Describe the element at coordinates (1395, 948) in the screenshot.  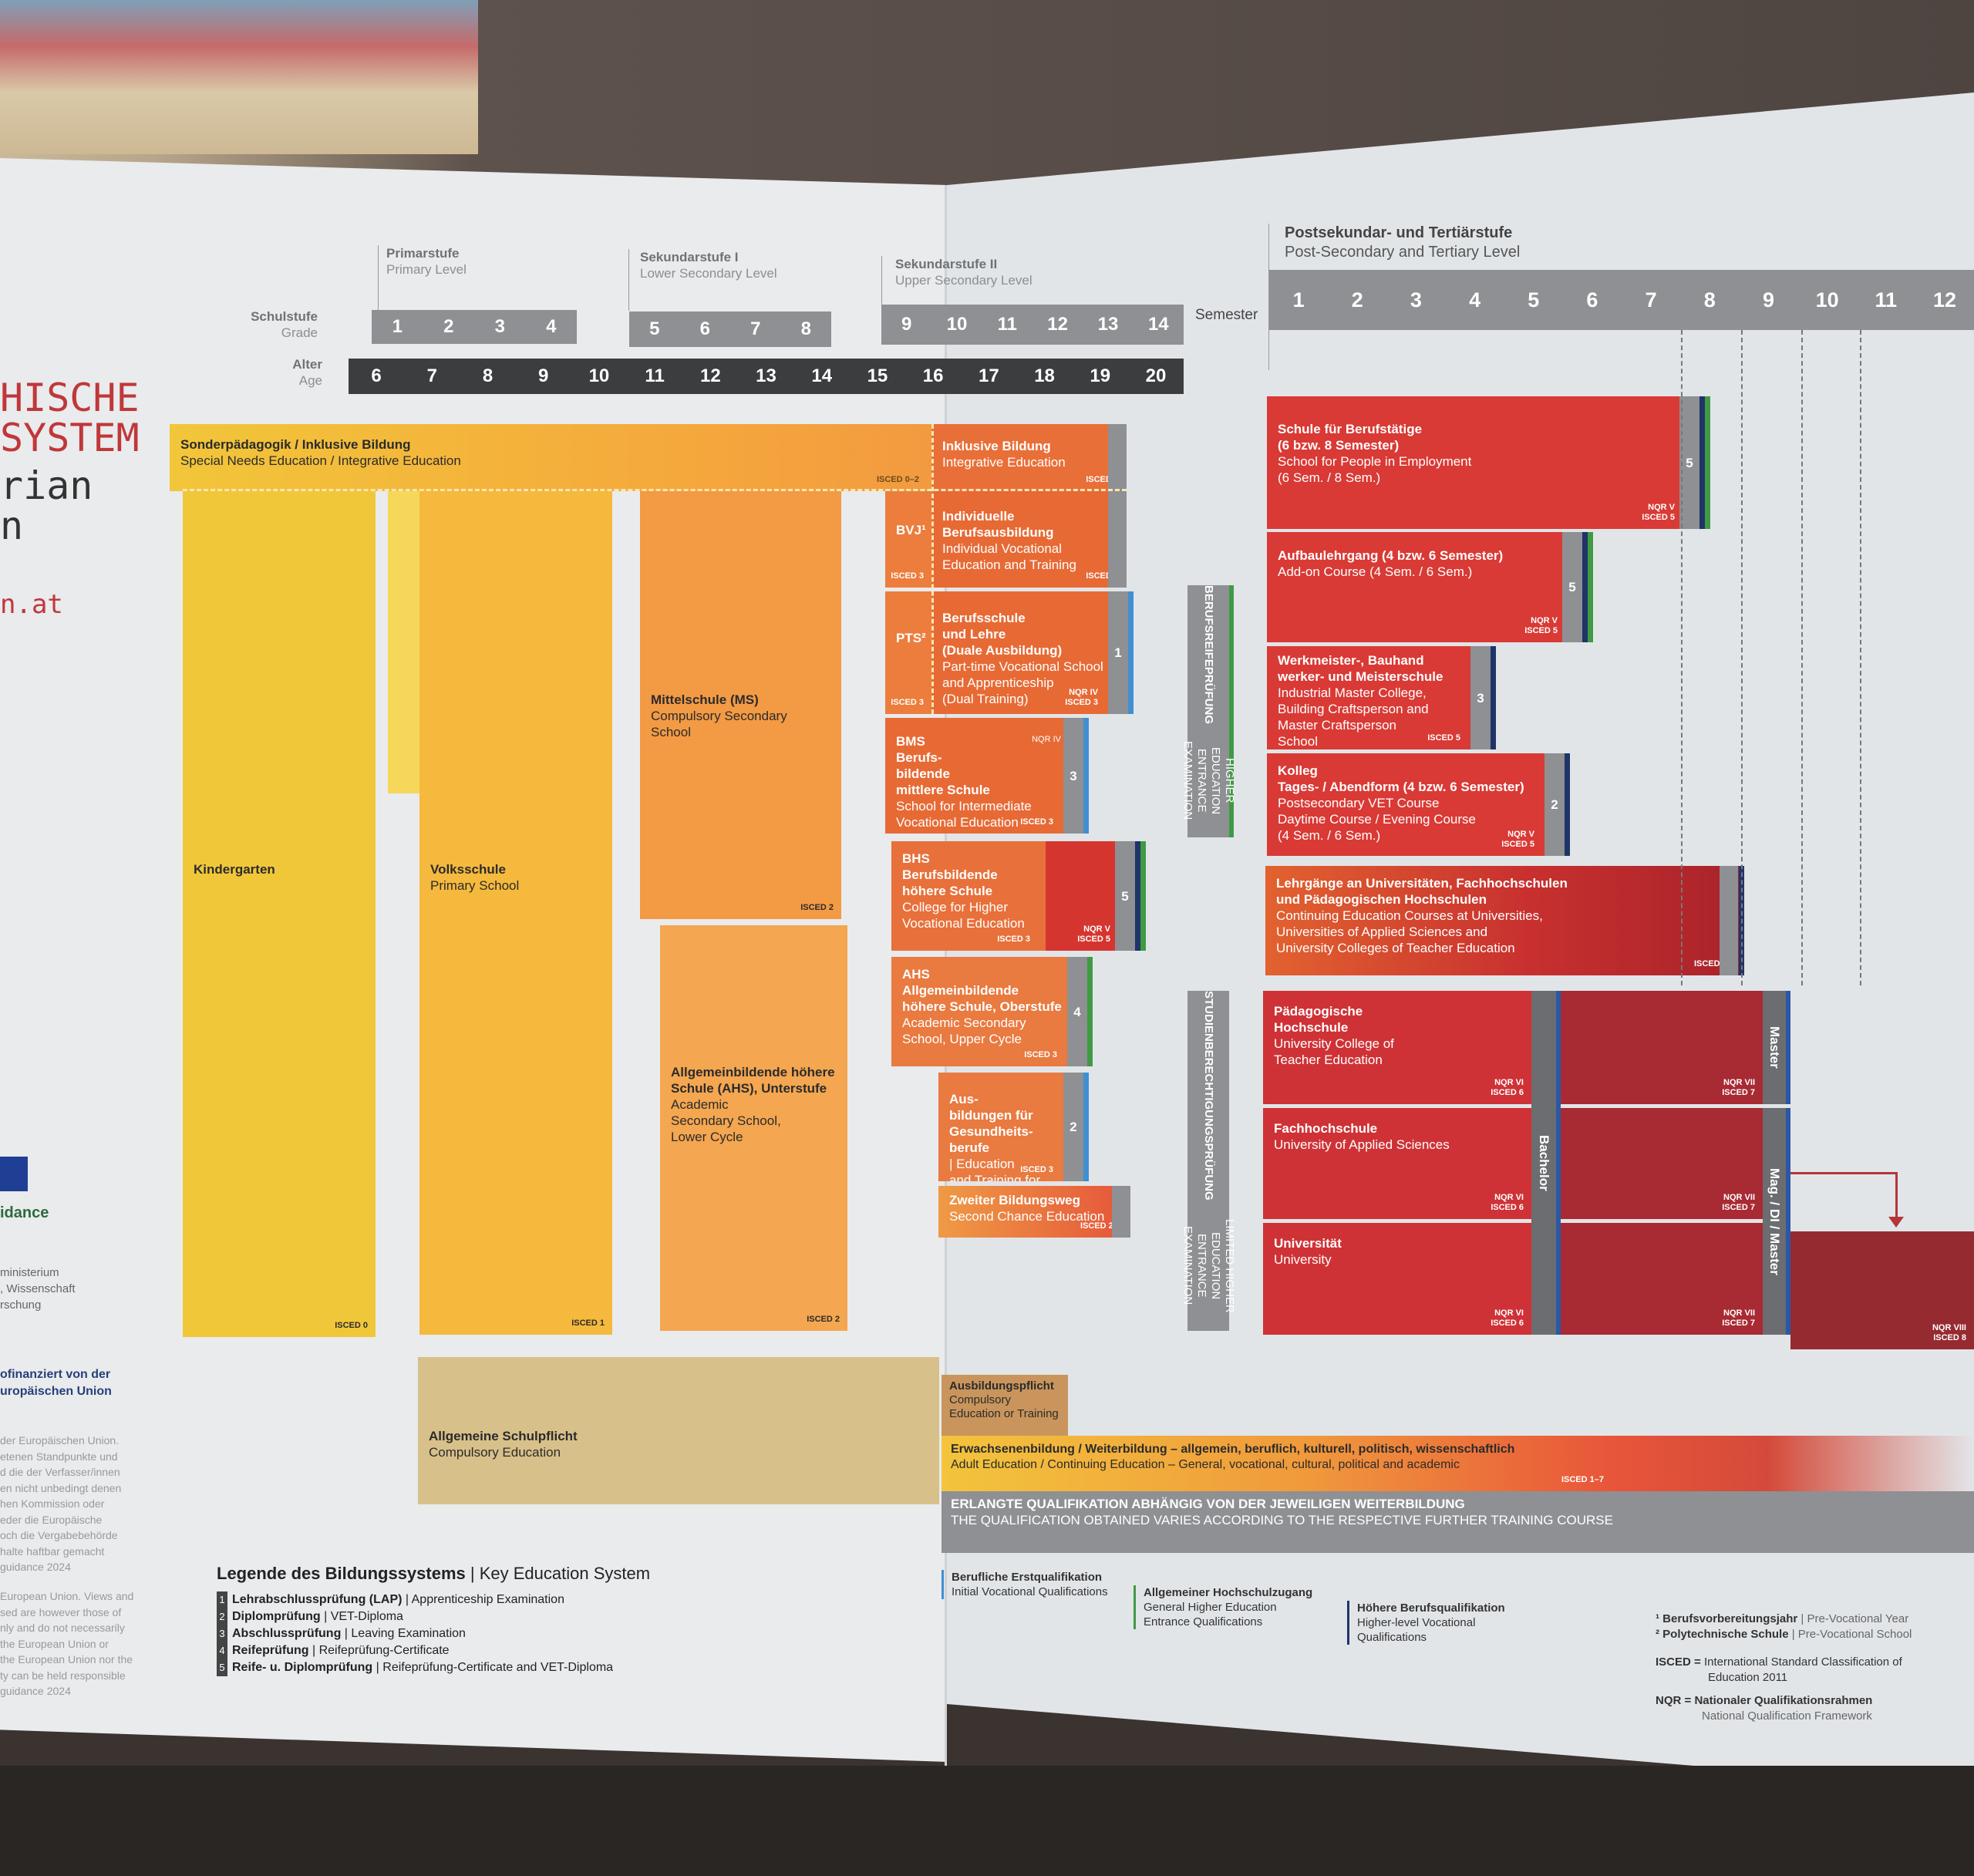
I see `program-subtitle: University Colleges of Teacher Education` at that location.